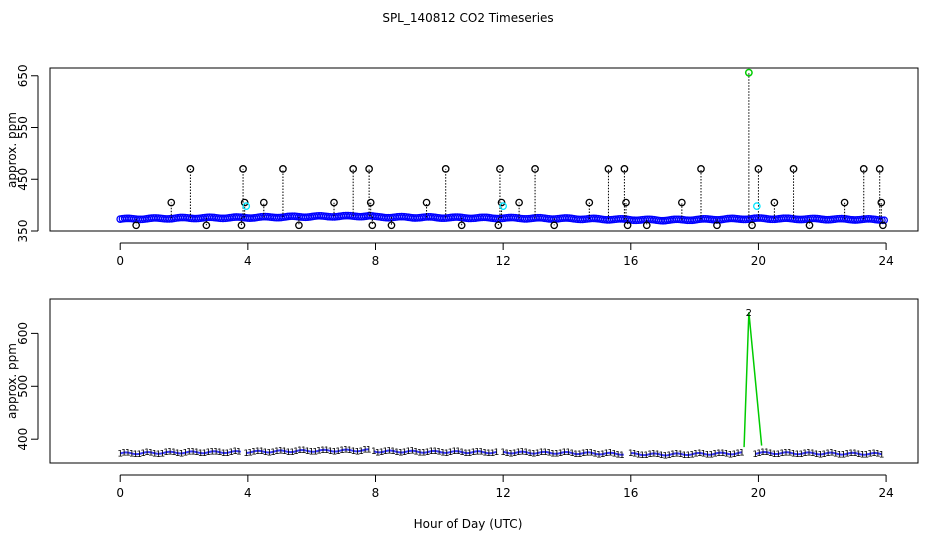 The height and width of the screenshot is (540, 936). I want to click on top-y-tick-label: 550, so click(23, 127).